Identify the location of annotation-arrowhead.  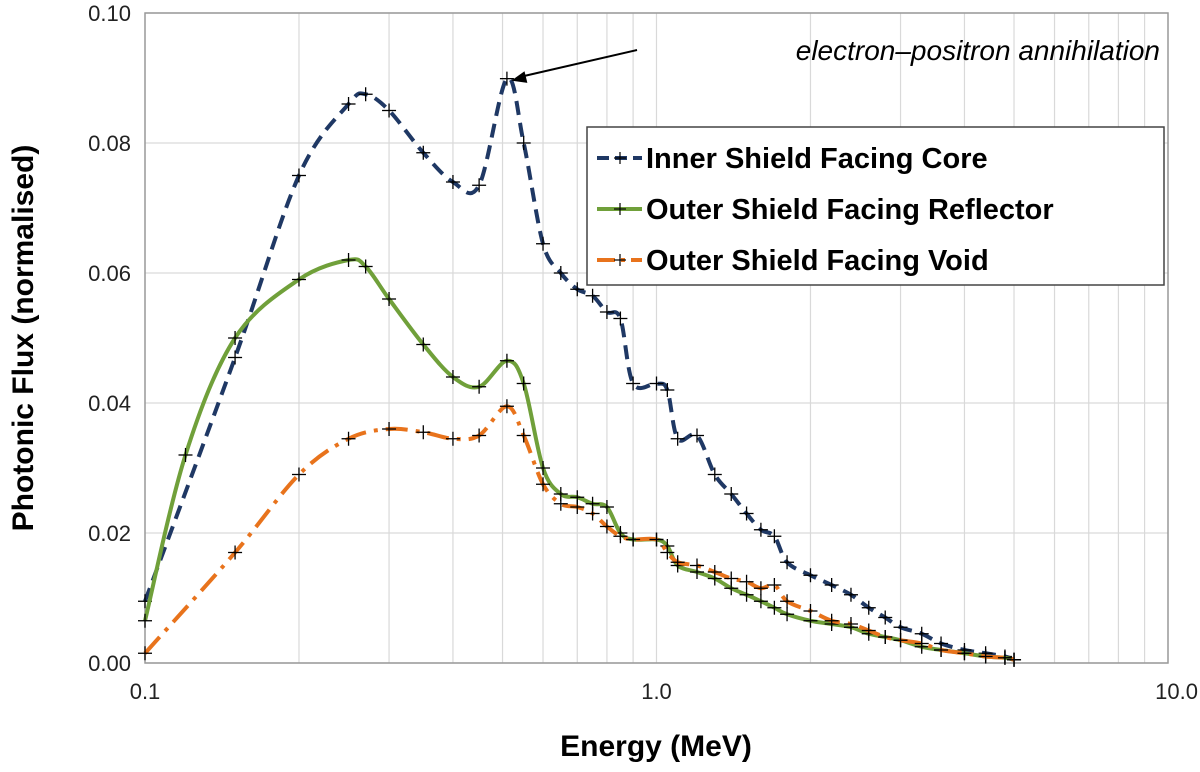
(519, 77).